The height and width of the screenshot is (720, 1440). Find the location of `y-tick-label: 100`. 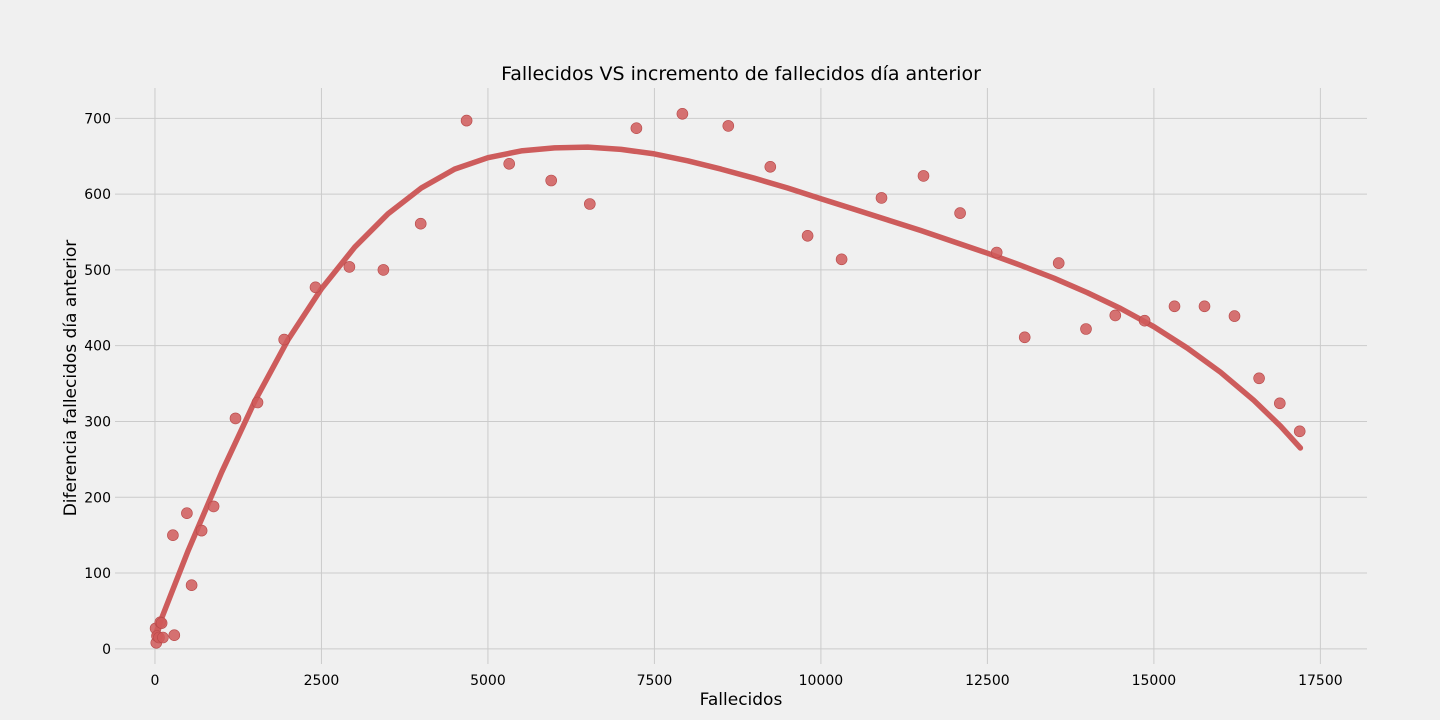

y-tick-label: 100 is located at coordinates (97, 574).